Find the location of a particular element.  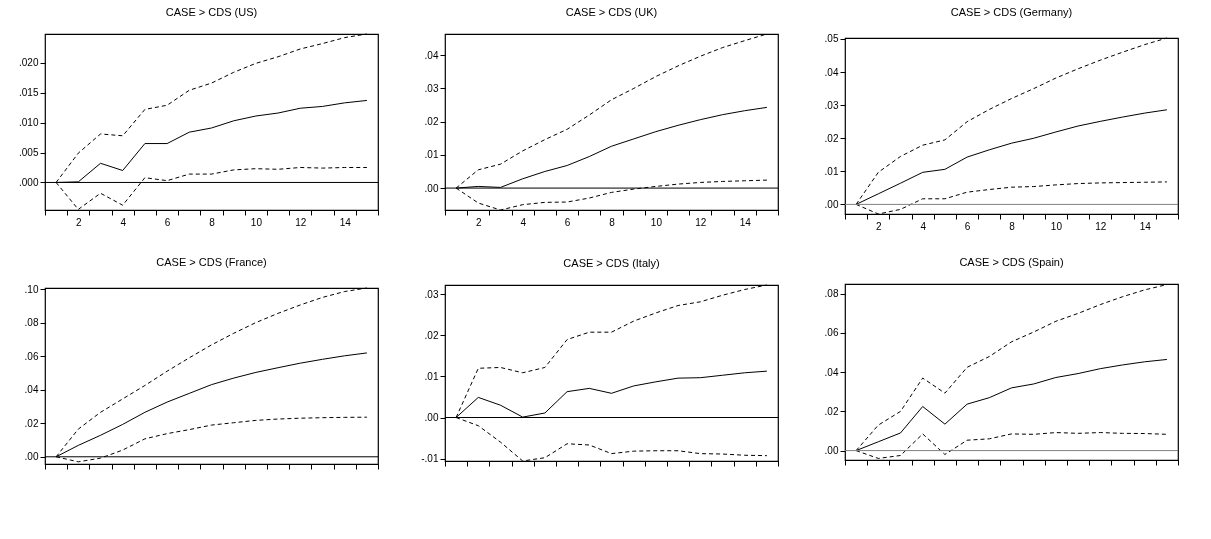

chart-title: CASE > CDS (France) is located at coordinates (211, 262).